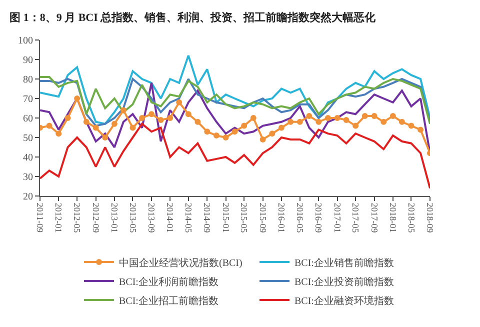 The width and height of the screenshot is (480, 327). What do you see at coordinates (393, 217) in the screenshot?
I see `x-tick-label: 2018-01` at bounding box center [393, 217].